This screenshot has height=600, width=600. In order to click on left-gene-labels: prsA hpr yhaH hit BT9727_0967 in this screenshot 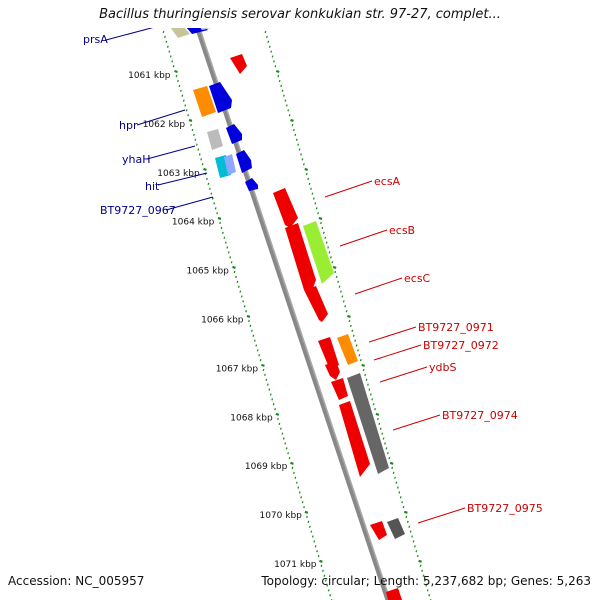, I will do `click(148, 122)`.